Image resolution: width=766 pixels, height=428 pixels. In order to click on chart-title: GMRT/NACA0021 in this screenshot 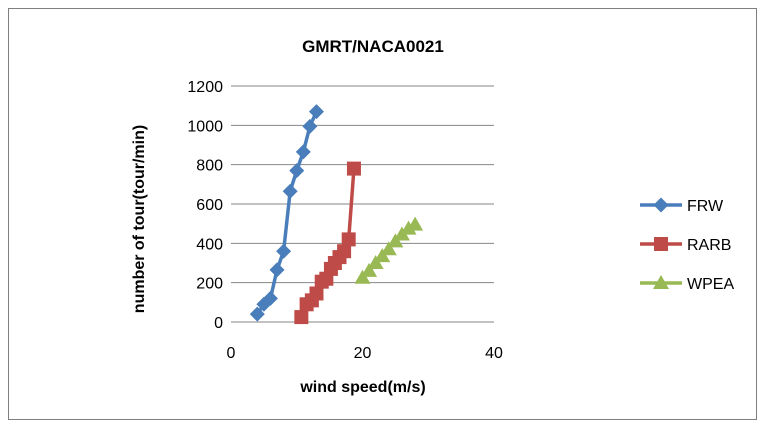, I will do `click(373, 46)`.